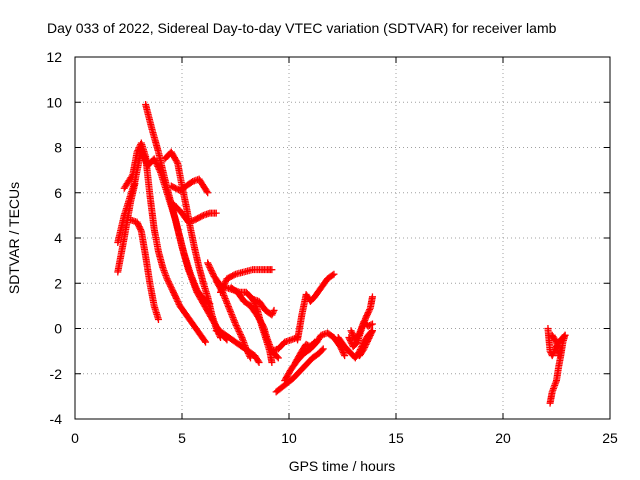 The image size is (640, 480). Describe the element at coordinates (56, 374) in the screenshot. I see `y-tick-label: -2` at that location.